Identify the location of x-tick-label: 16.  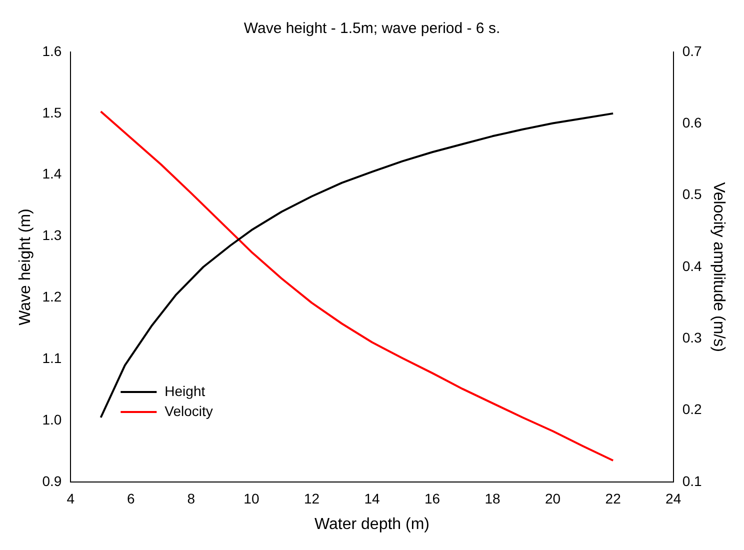
(432, 498).